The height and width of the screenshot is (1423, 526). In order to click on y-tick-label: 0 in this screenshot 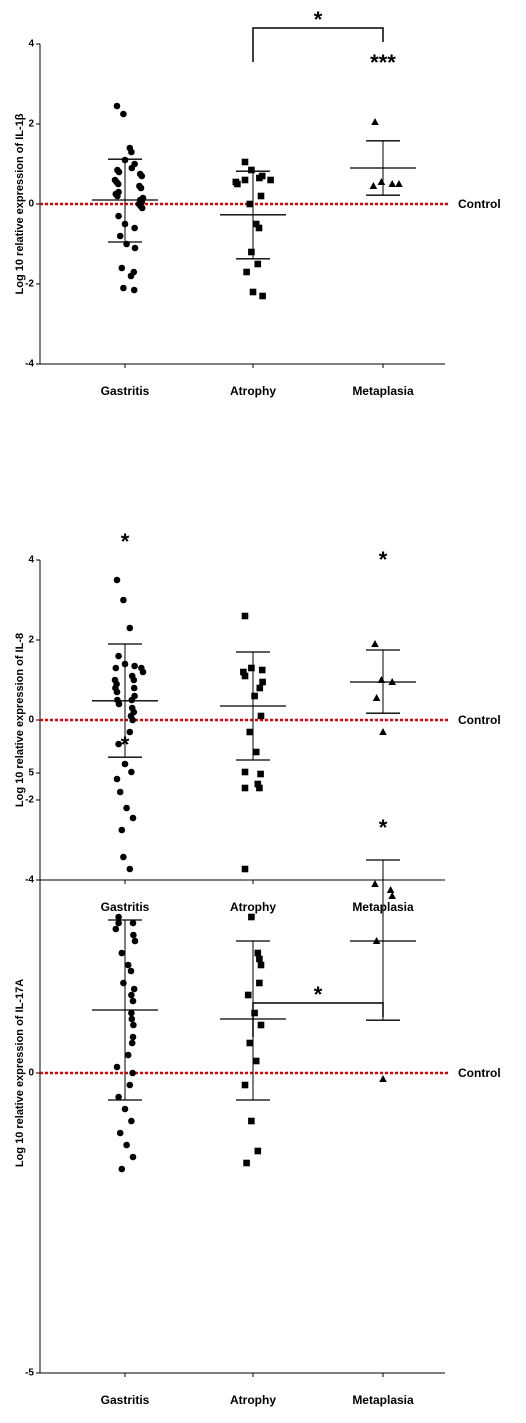, I will do `click(31, 1073)`.